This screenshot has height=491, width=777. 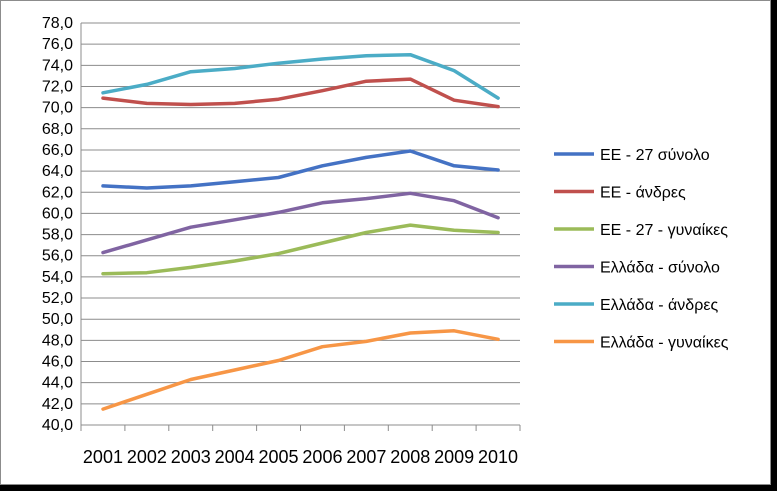 I want to click on y-tick-label: 68,0, so click(x=57, y=129).